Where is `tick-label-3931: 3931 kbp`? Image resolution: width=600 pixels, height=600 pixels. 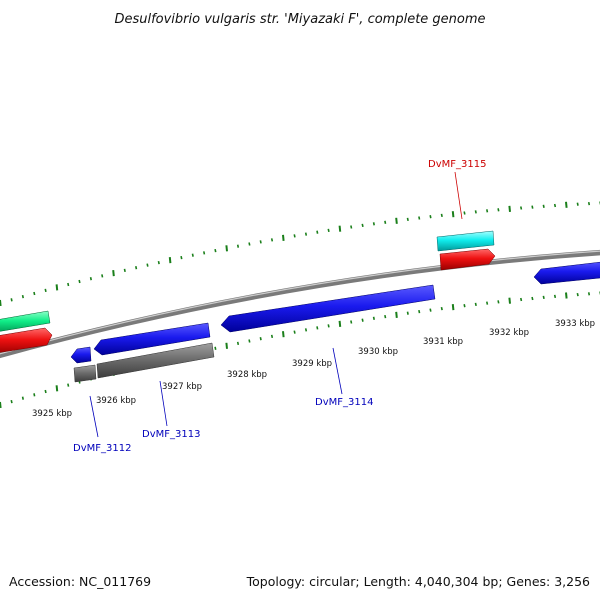
tick-label-3931: 3931 kbp is located at coordinates (443, 342).